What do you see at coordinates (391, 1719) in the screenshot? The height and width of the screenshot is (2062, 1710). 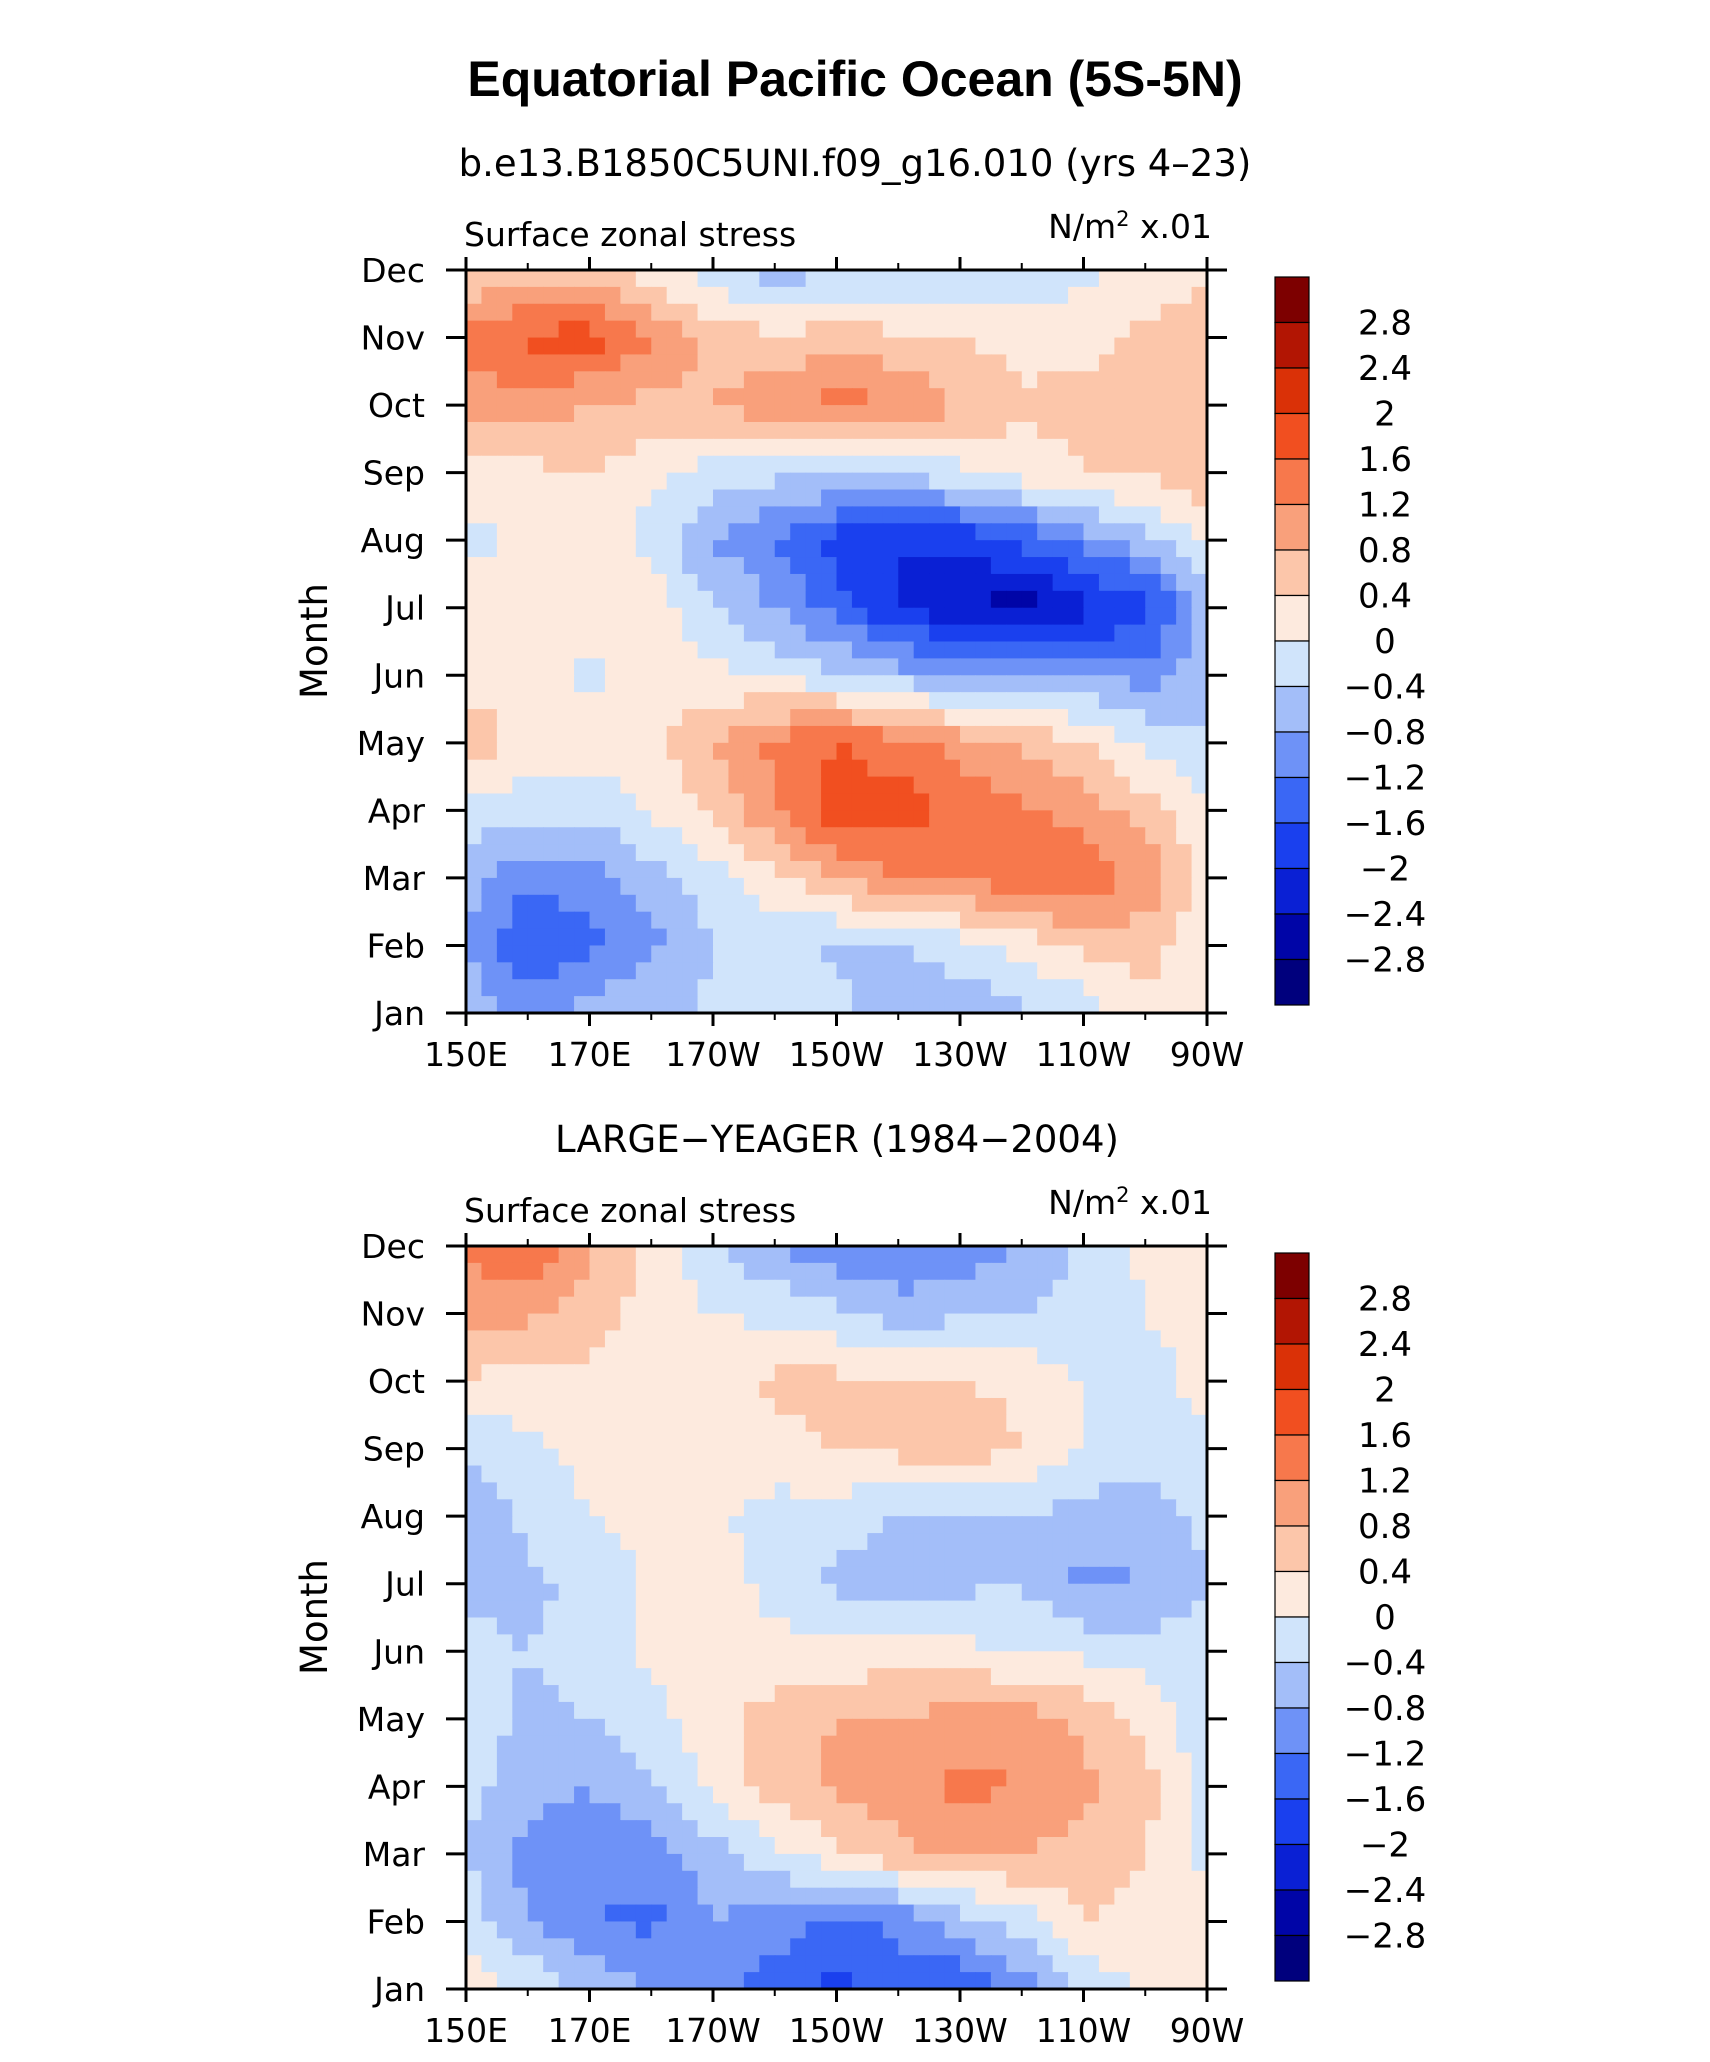 I see `y-tick-label: May` at bounding box center [391, 1719].